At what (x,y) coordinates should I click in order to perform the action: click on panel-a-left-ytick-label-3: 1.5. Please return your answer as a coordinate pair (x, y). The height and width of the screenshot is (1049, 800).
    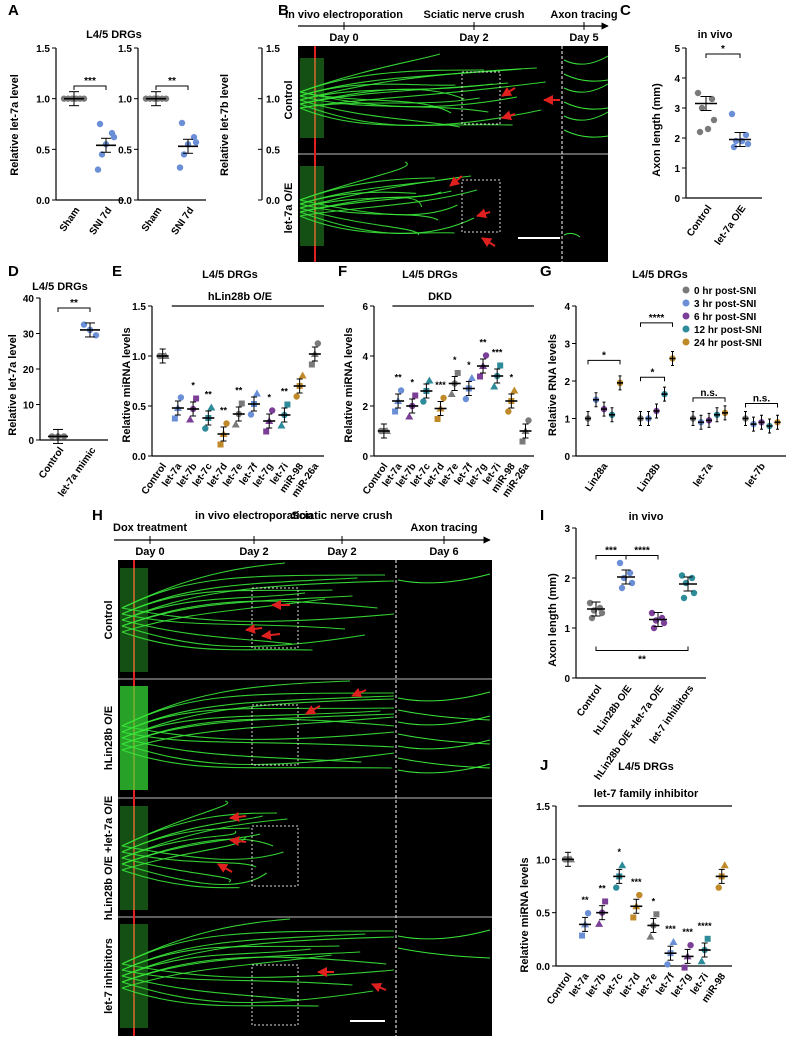
    Looking at the image, I should click on (43, 49).